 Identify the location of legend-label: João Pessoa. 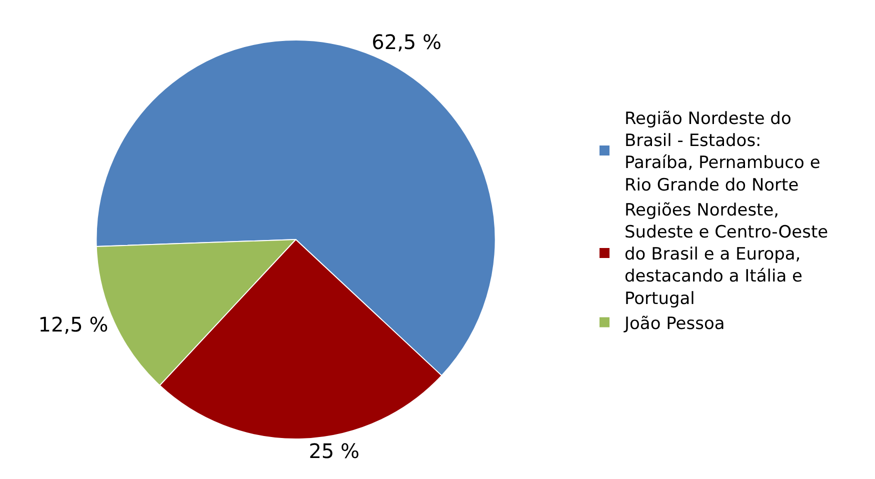
(674, 324).